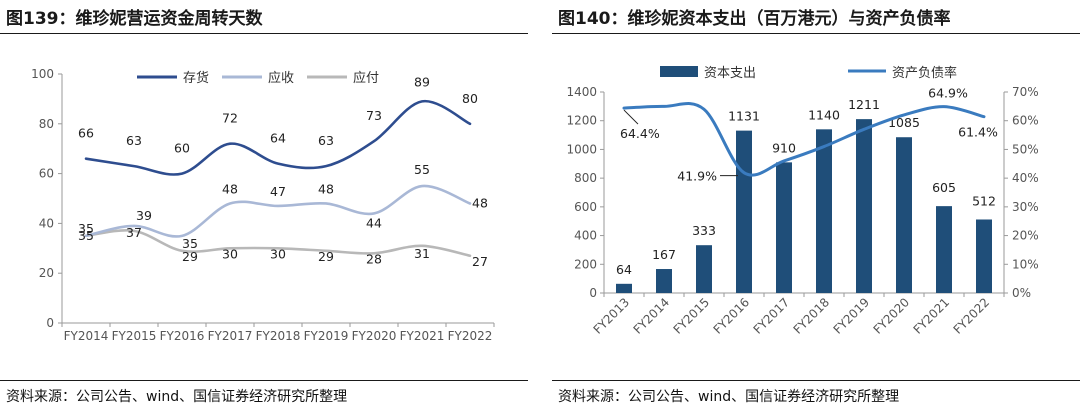  What do you see at coordinates (585, 178) in the screenshot?
I see `right-left-tick-label: 800` at bounding box center [585, 178].